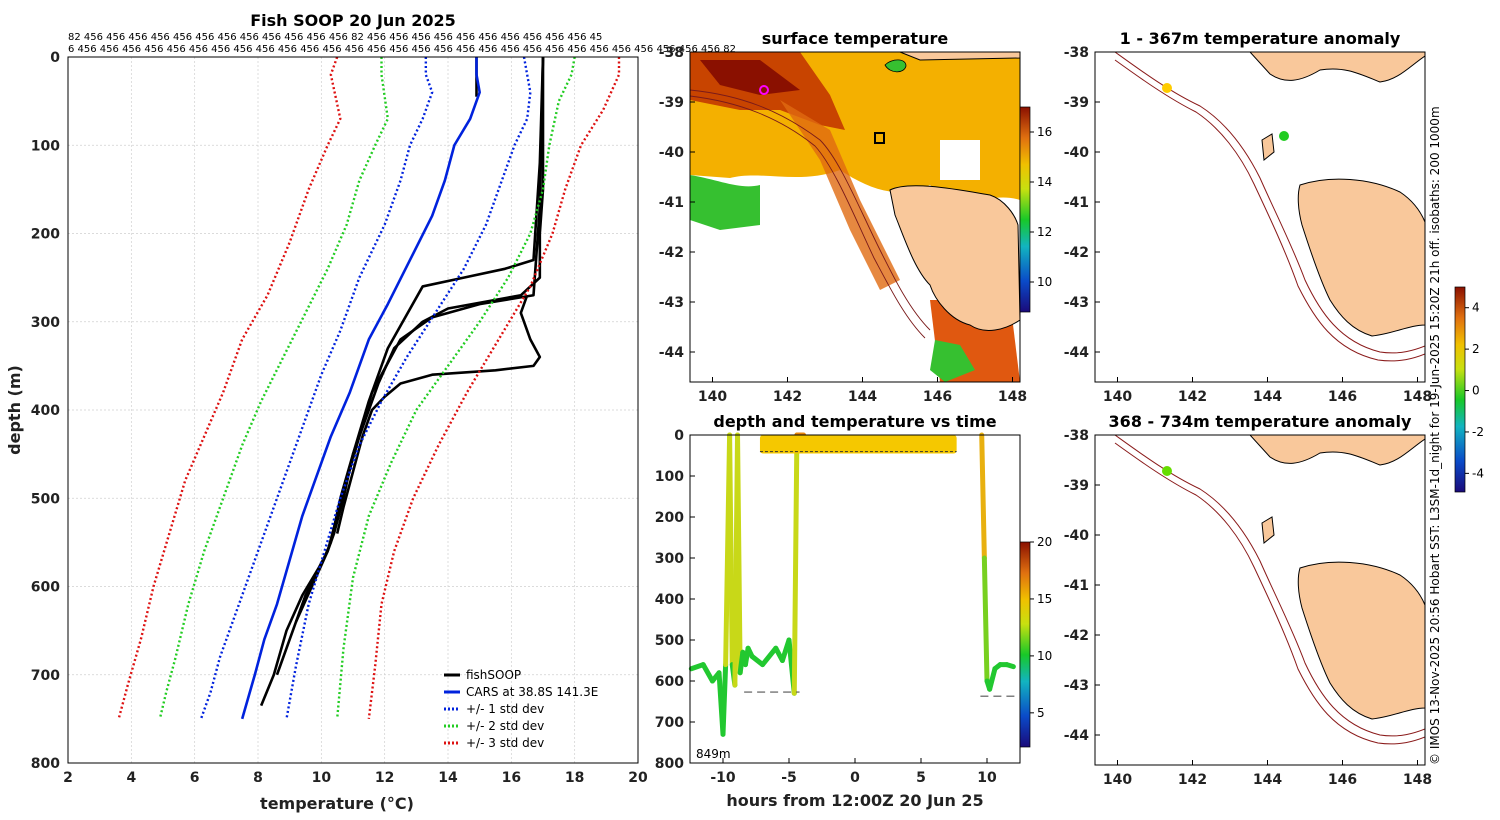 This screenshot has width=1500, height=820. What do you see at coordinates (45, 146) in the screenshot?
I see `profile-ytick-label: 100` at bounding box center [45, 146].